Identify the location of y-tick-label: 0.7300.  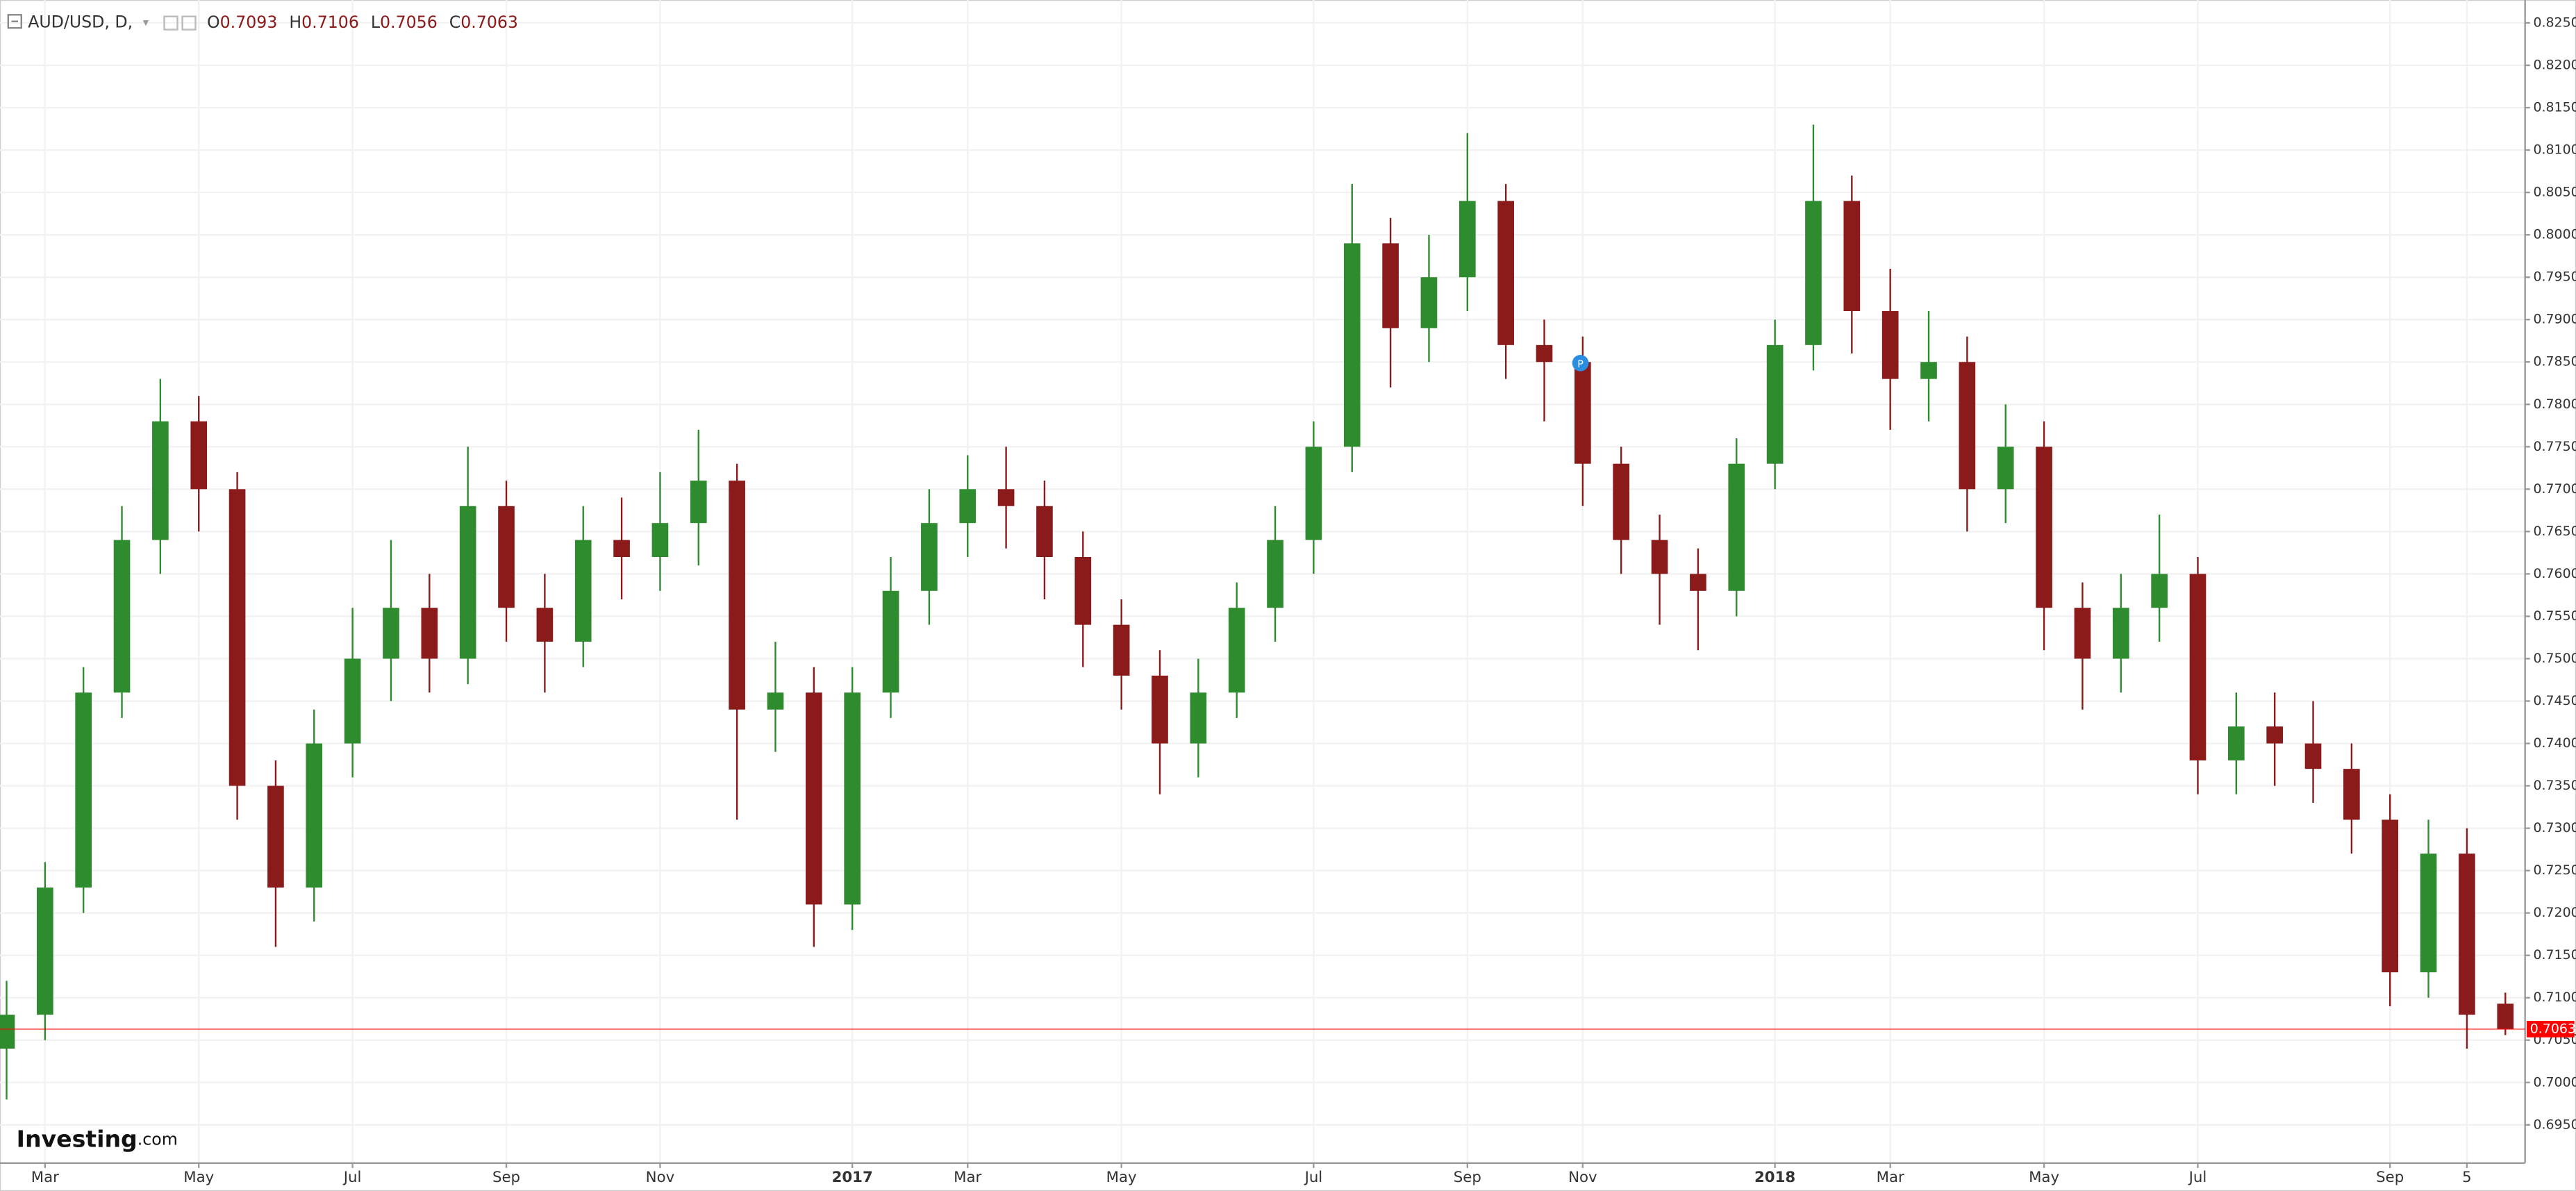
(2554, 827).